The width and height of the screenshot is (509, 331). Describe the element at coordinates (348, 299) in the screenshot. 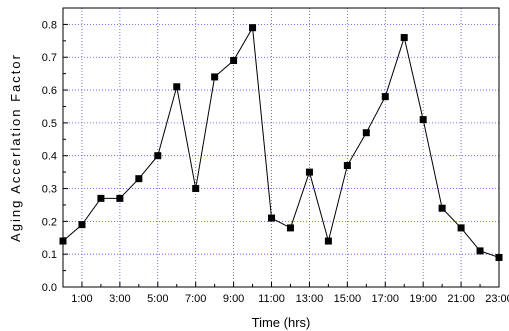

I see `x-tick-label: 15:00` at that location.